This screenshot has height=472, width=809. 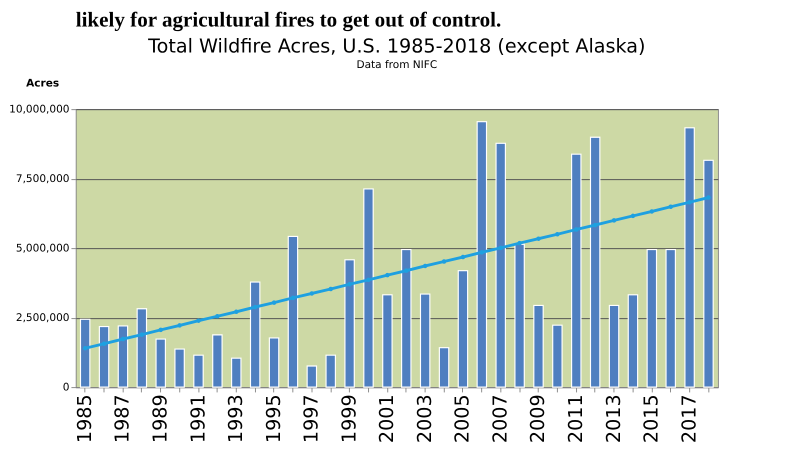 I want to click on x-tick-label: 1995, so click(x=273, y=419).